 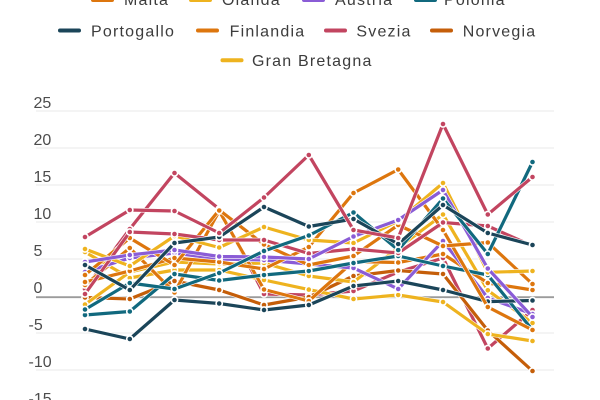 I want to click on svg-text: Polonia, so click(x=475, y=4).